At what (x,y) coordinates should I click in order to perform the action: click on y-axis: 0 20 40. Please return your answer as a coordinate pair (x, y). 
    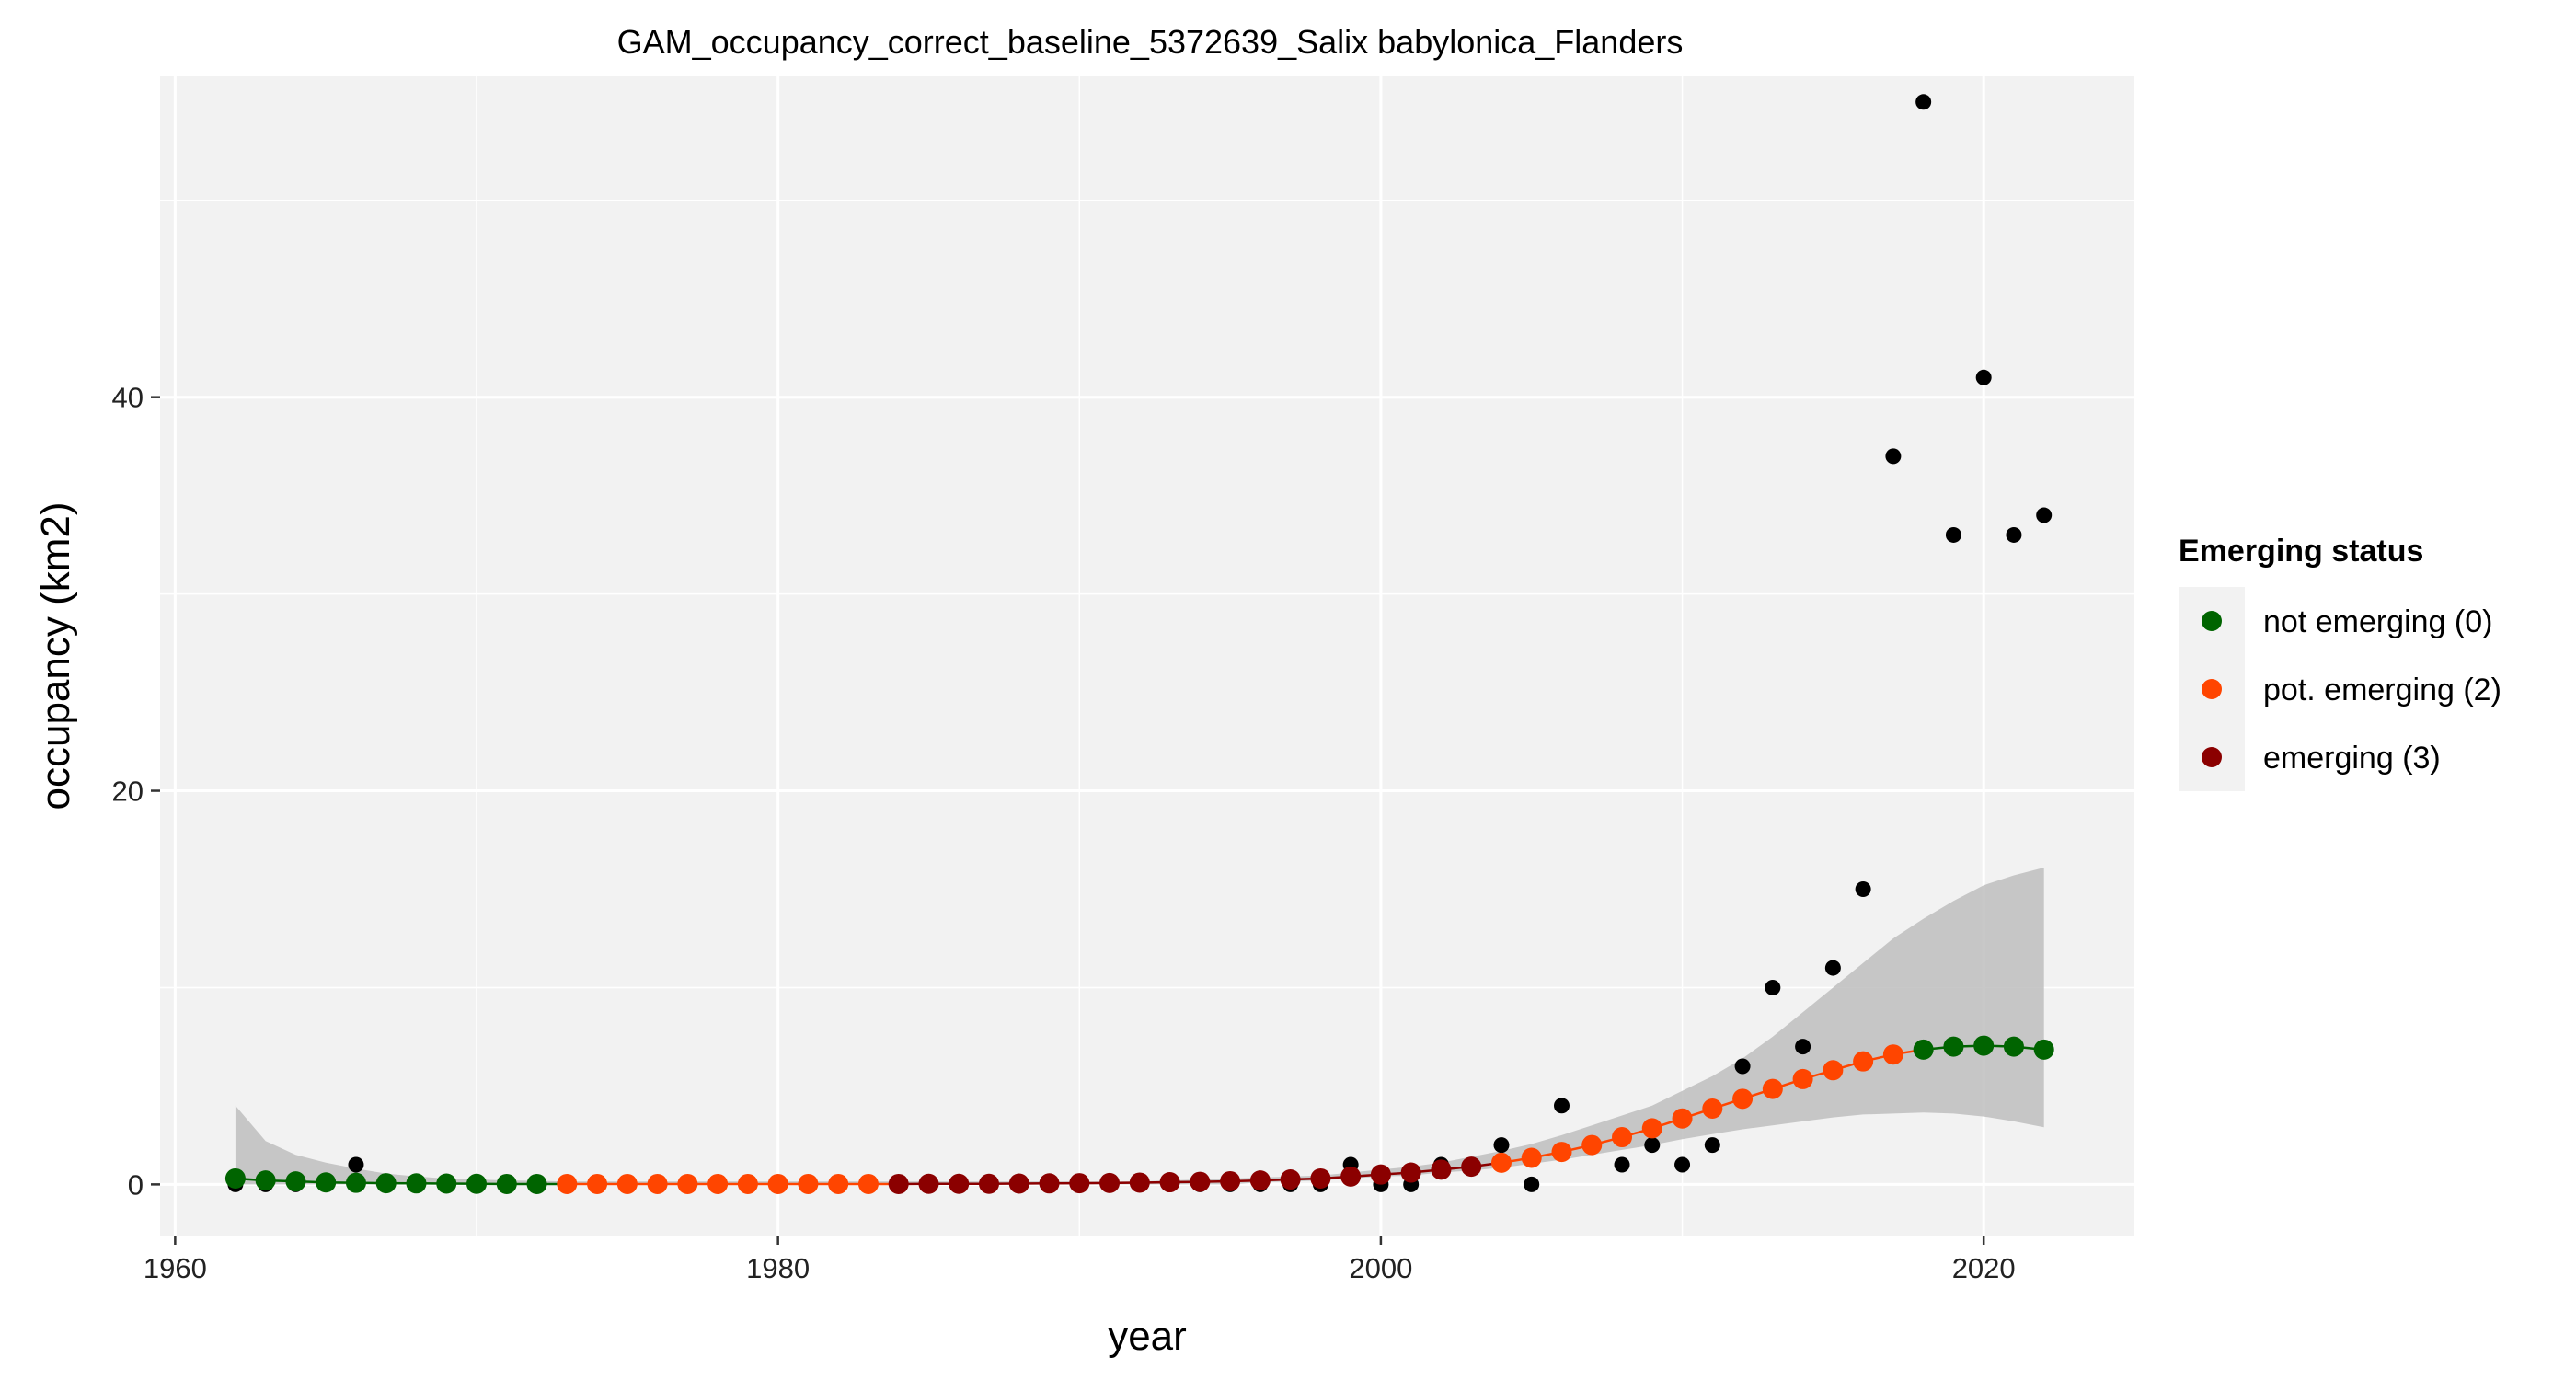
    Looking at the image, I should click on (136, 791).